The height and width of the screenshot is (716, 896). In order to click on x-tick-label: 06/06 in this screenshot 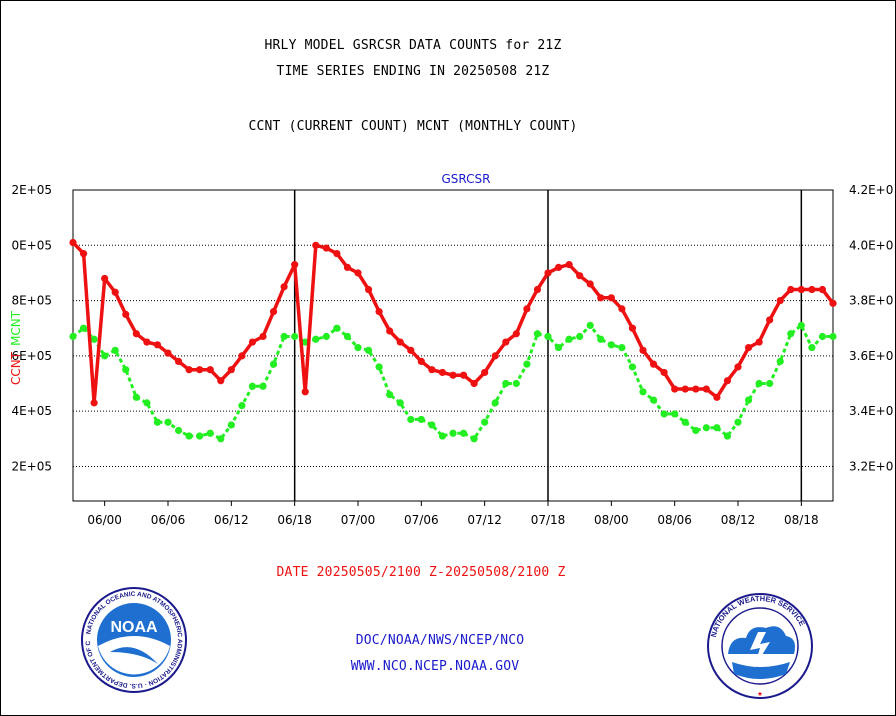, I will do `click(168, 520)`.